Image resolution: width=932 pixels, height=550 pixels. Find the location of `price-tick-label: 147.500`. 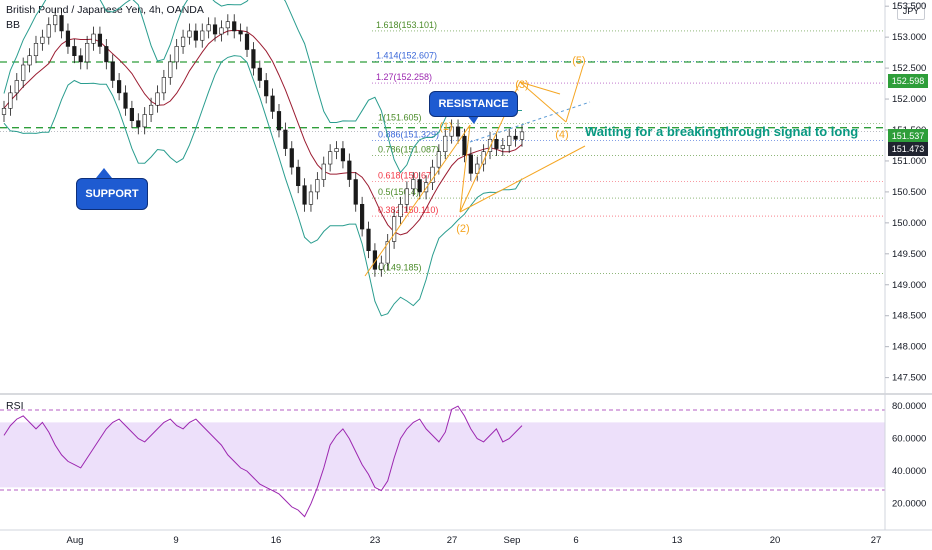

price-tick-label: 147.500 is located at coordinates (909, 378).